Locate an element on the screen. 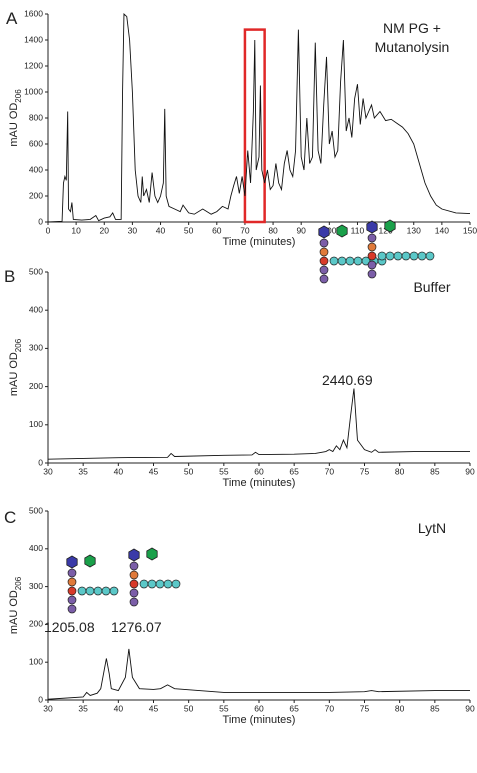 The image size is (477, 773). x-tick-label: 110 is located at coordinates (358, 230).